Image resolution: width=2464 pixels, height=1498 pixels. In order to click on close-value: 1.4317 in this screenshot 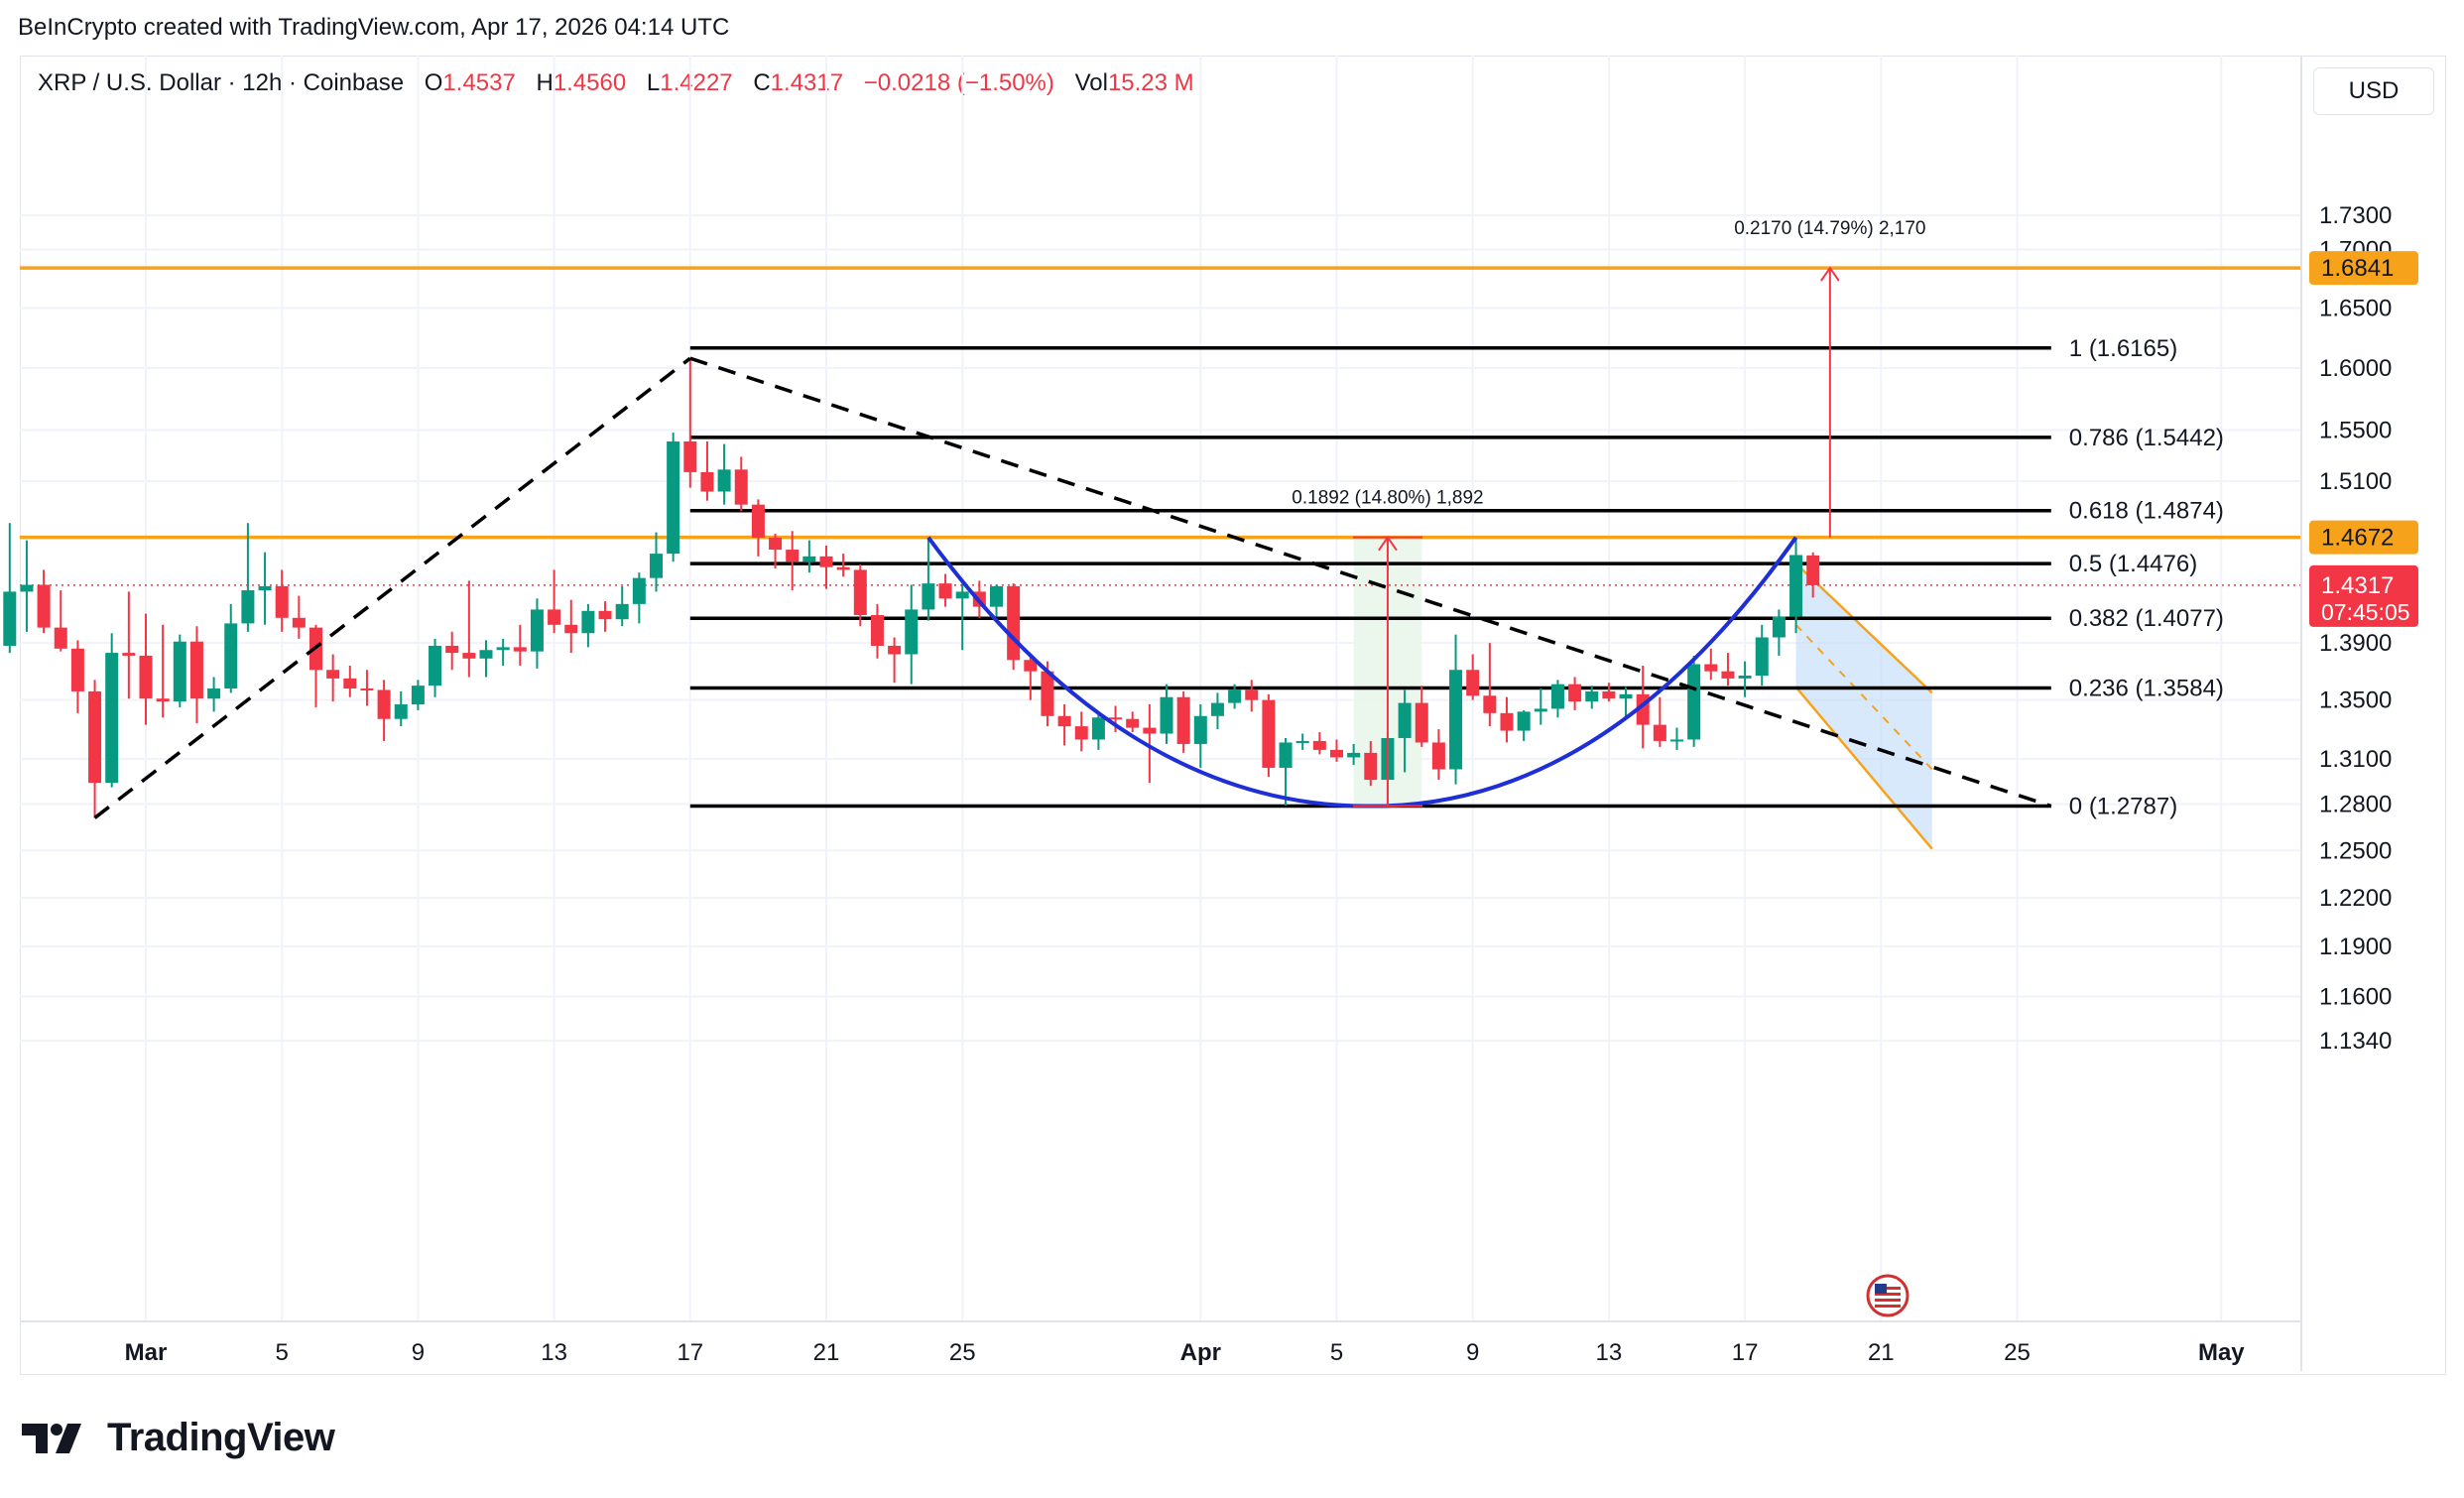, I will do `click(807, 82)`.